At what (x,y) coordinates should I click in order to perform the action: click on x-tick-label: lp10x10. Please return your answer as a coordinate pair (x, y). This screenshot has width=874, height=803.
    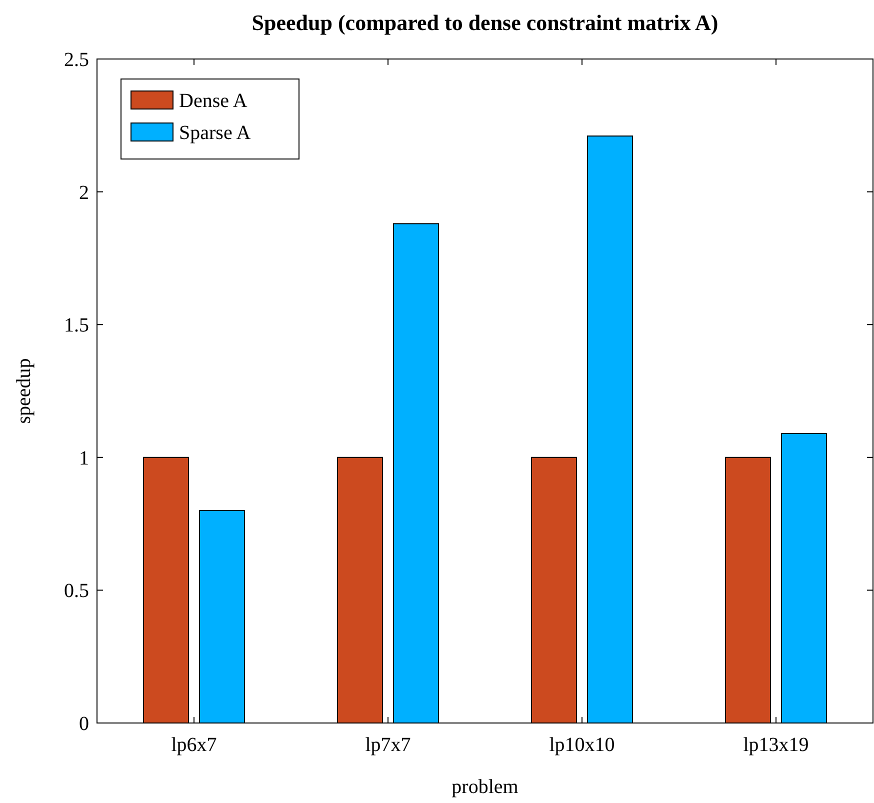
    Looking at the image, I should click on (582, 745).